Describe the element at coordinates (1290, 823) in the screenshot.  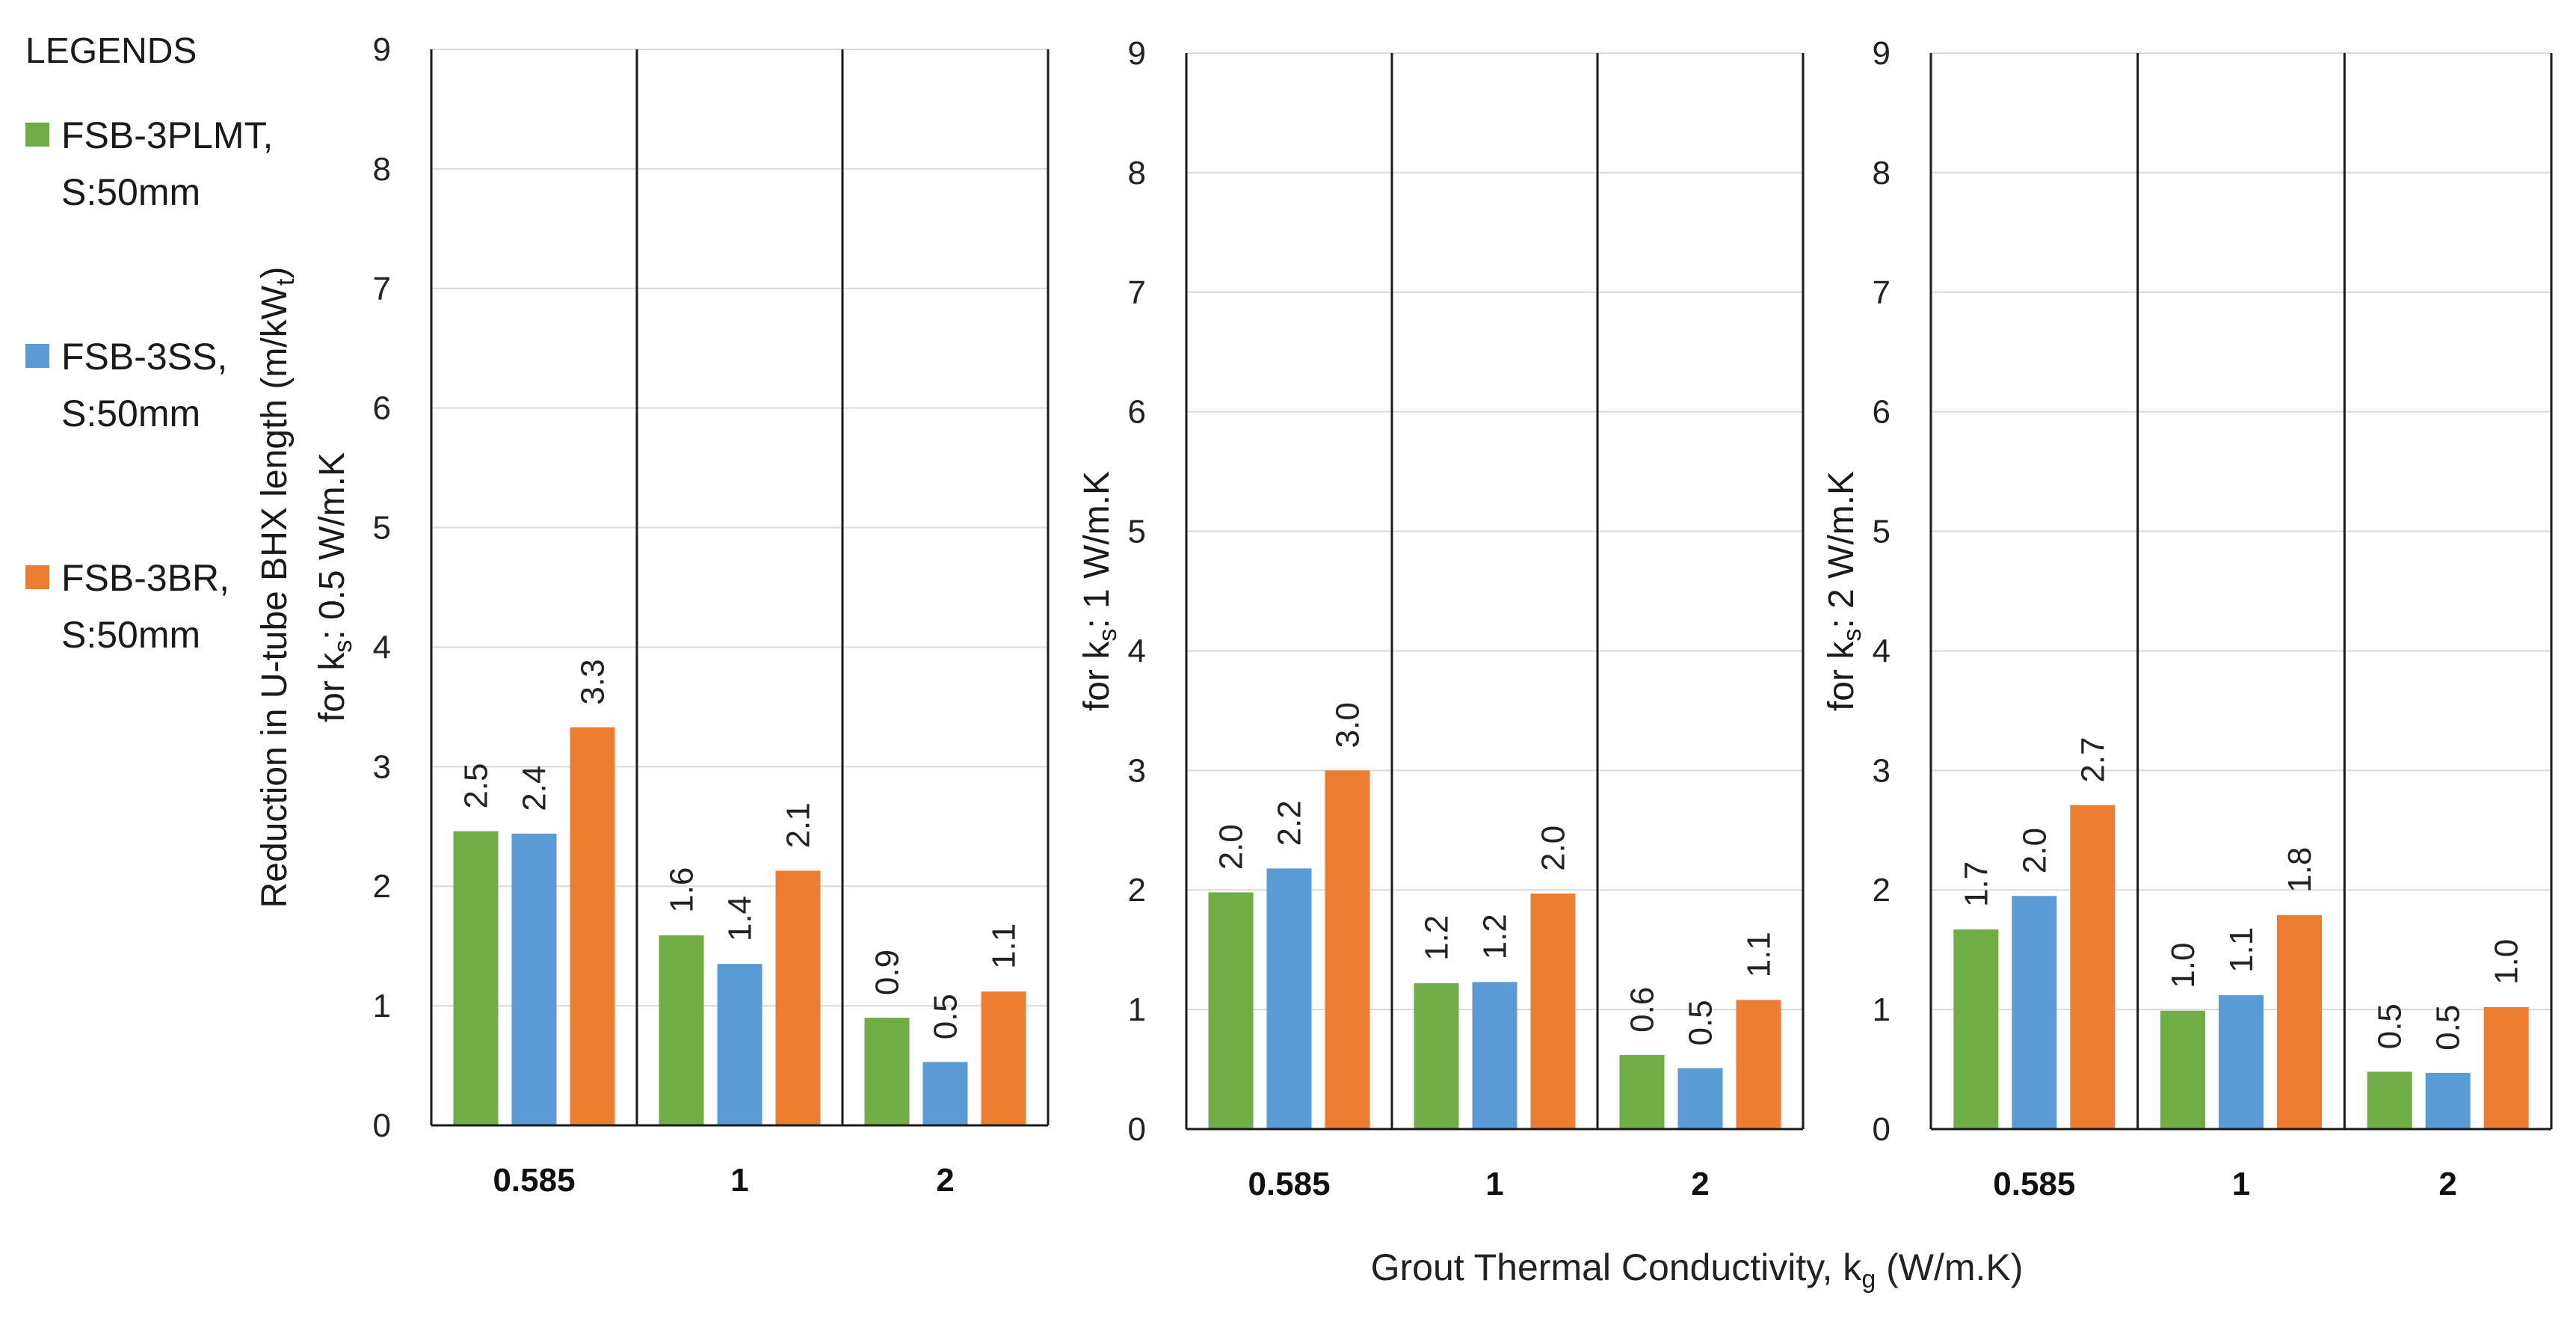
I see `data-label: 2.2` at that location.